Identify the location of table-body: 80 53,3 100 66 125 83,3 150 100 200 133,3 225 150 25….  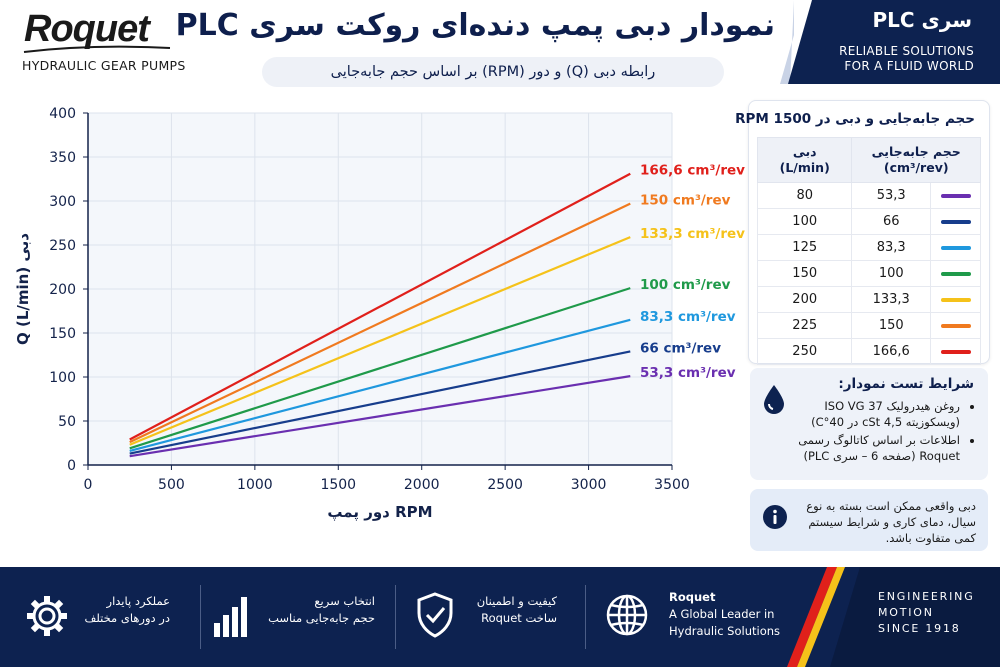
(868, 273).